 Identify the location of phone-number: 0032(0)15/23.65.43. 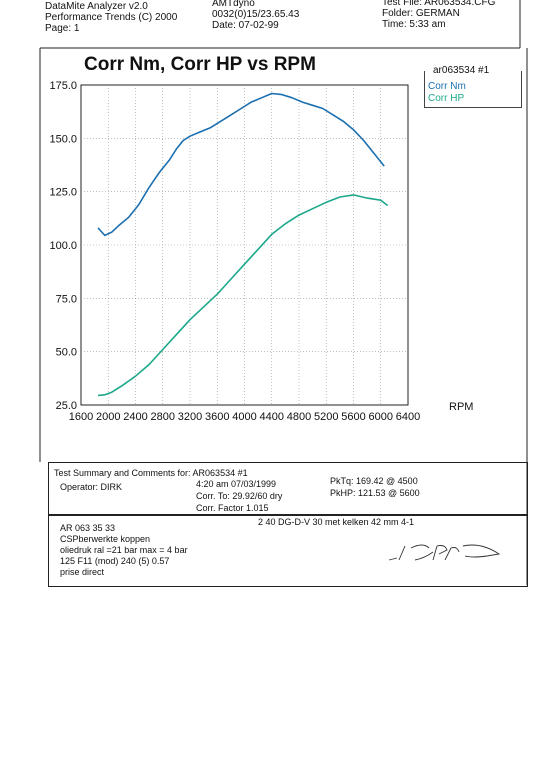
(256, 14).